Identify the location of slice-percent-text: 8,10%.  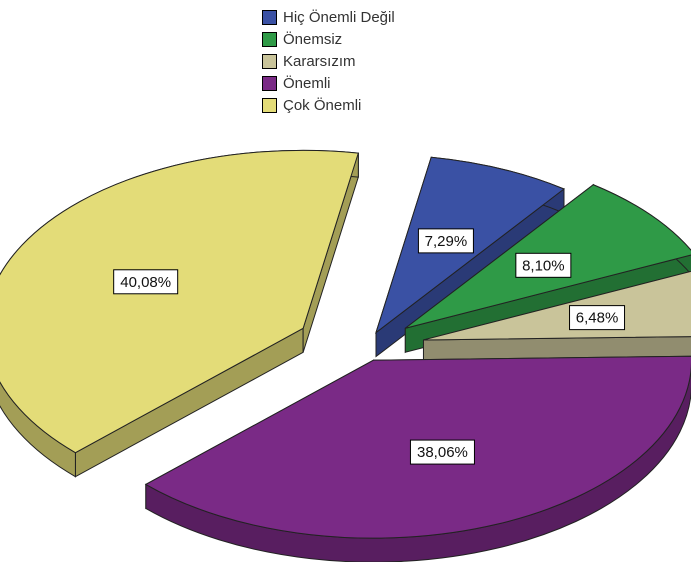
(543, 265).